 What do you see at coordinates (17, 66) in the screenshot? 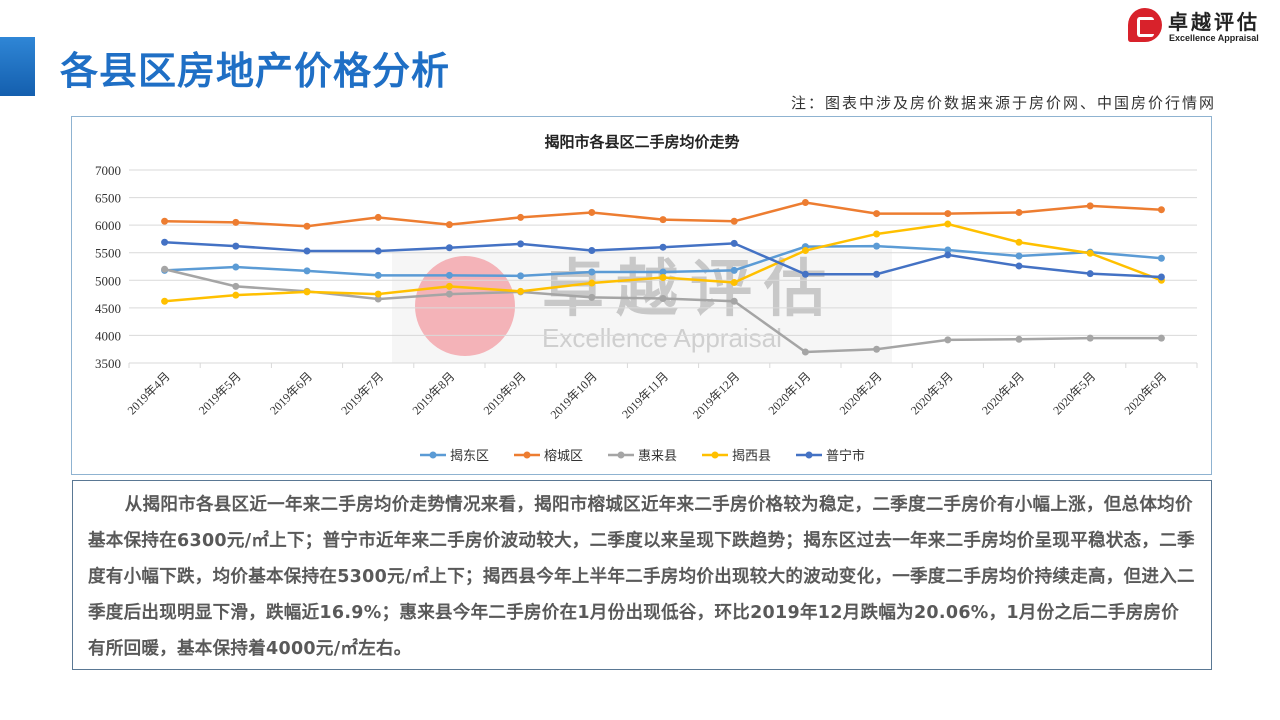
I see `title-accent-bar` at bounding box center [17, 66].